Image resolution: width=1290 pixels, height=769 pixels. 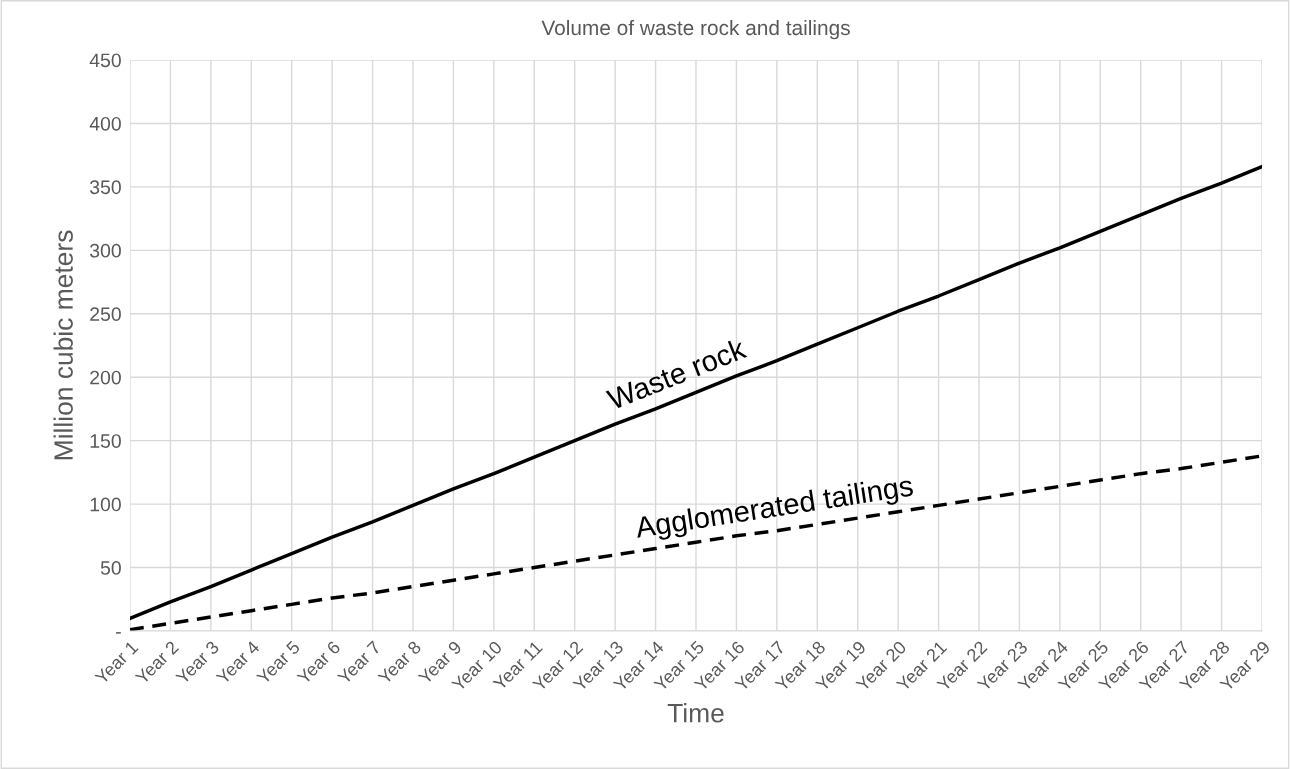 I want to click on chart-title: Volume of waste rock and tailings, so click(x=695, y=29).